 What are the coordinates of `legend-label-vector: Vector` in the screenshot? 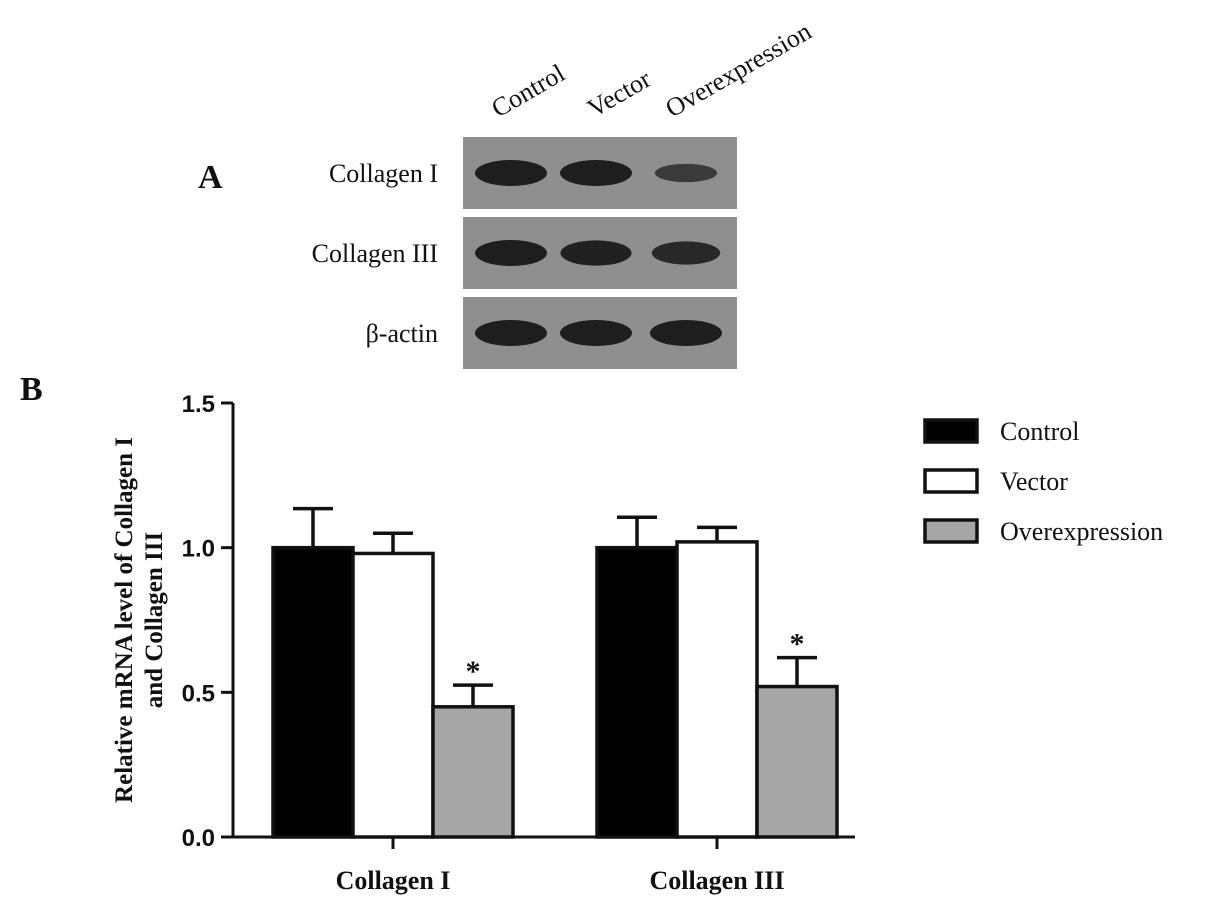 It's located at (1034, 481).